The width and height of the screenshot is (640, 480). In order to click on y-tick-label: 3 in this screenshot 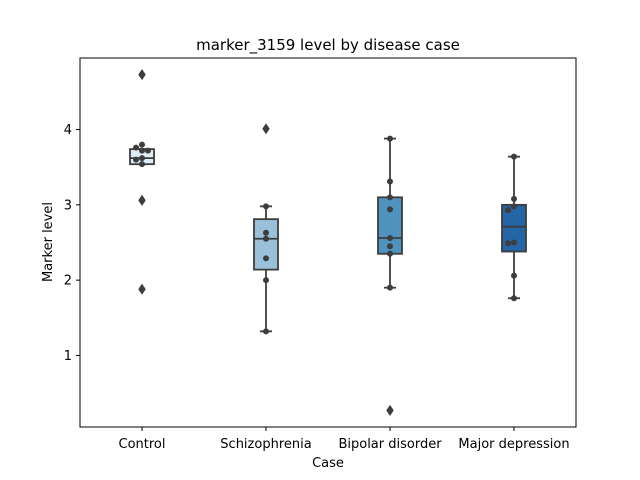, I will do `click(68, 205)`.